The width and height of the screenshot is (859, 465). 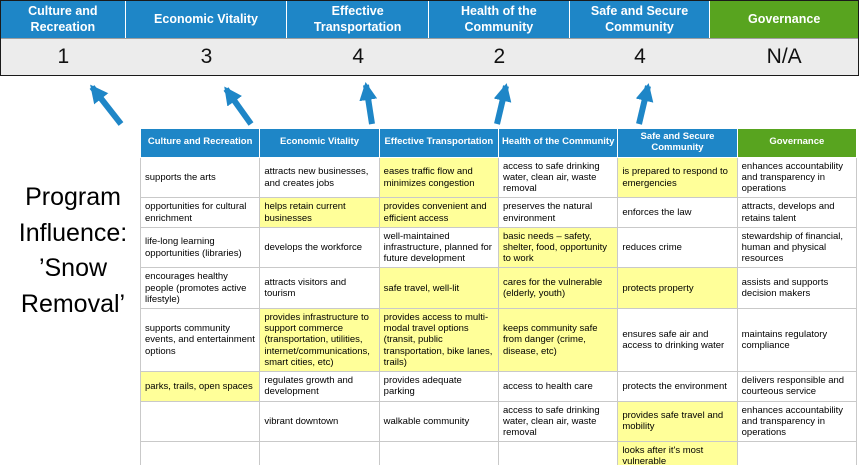 What do you see at coordinates (797, 143) in the screenshot?
I see `matrix-header-6: Governance` at bounding box center [797, 143].